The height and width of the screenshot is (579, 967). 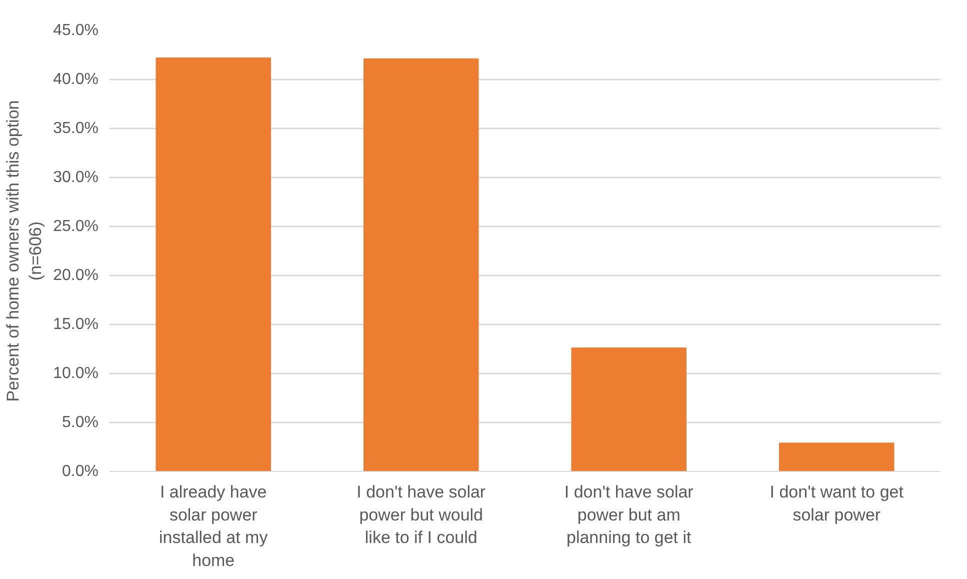 What do you see at coordinates (76, 275) in the screenshot?
I see `y-tick-label: 20.0%` at bounding box center [76, 275].